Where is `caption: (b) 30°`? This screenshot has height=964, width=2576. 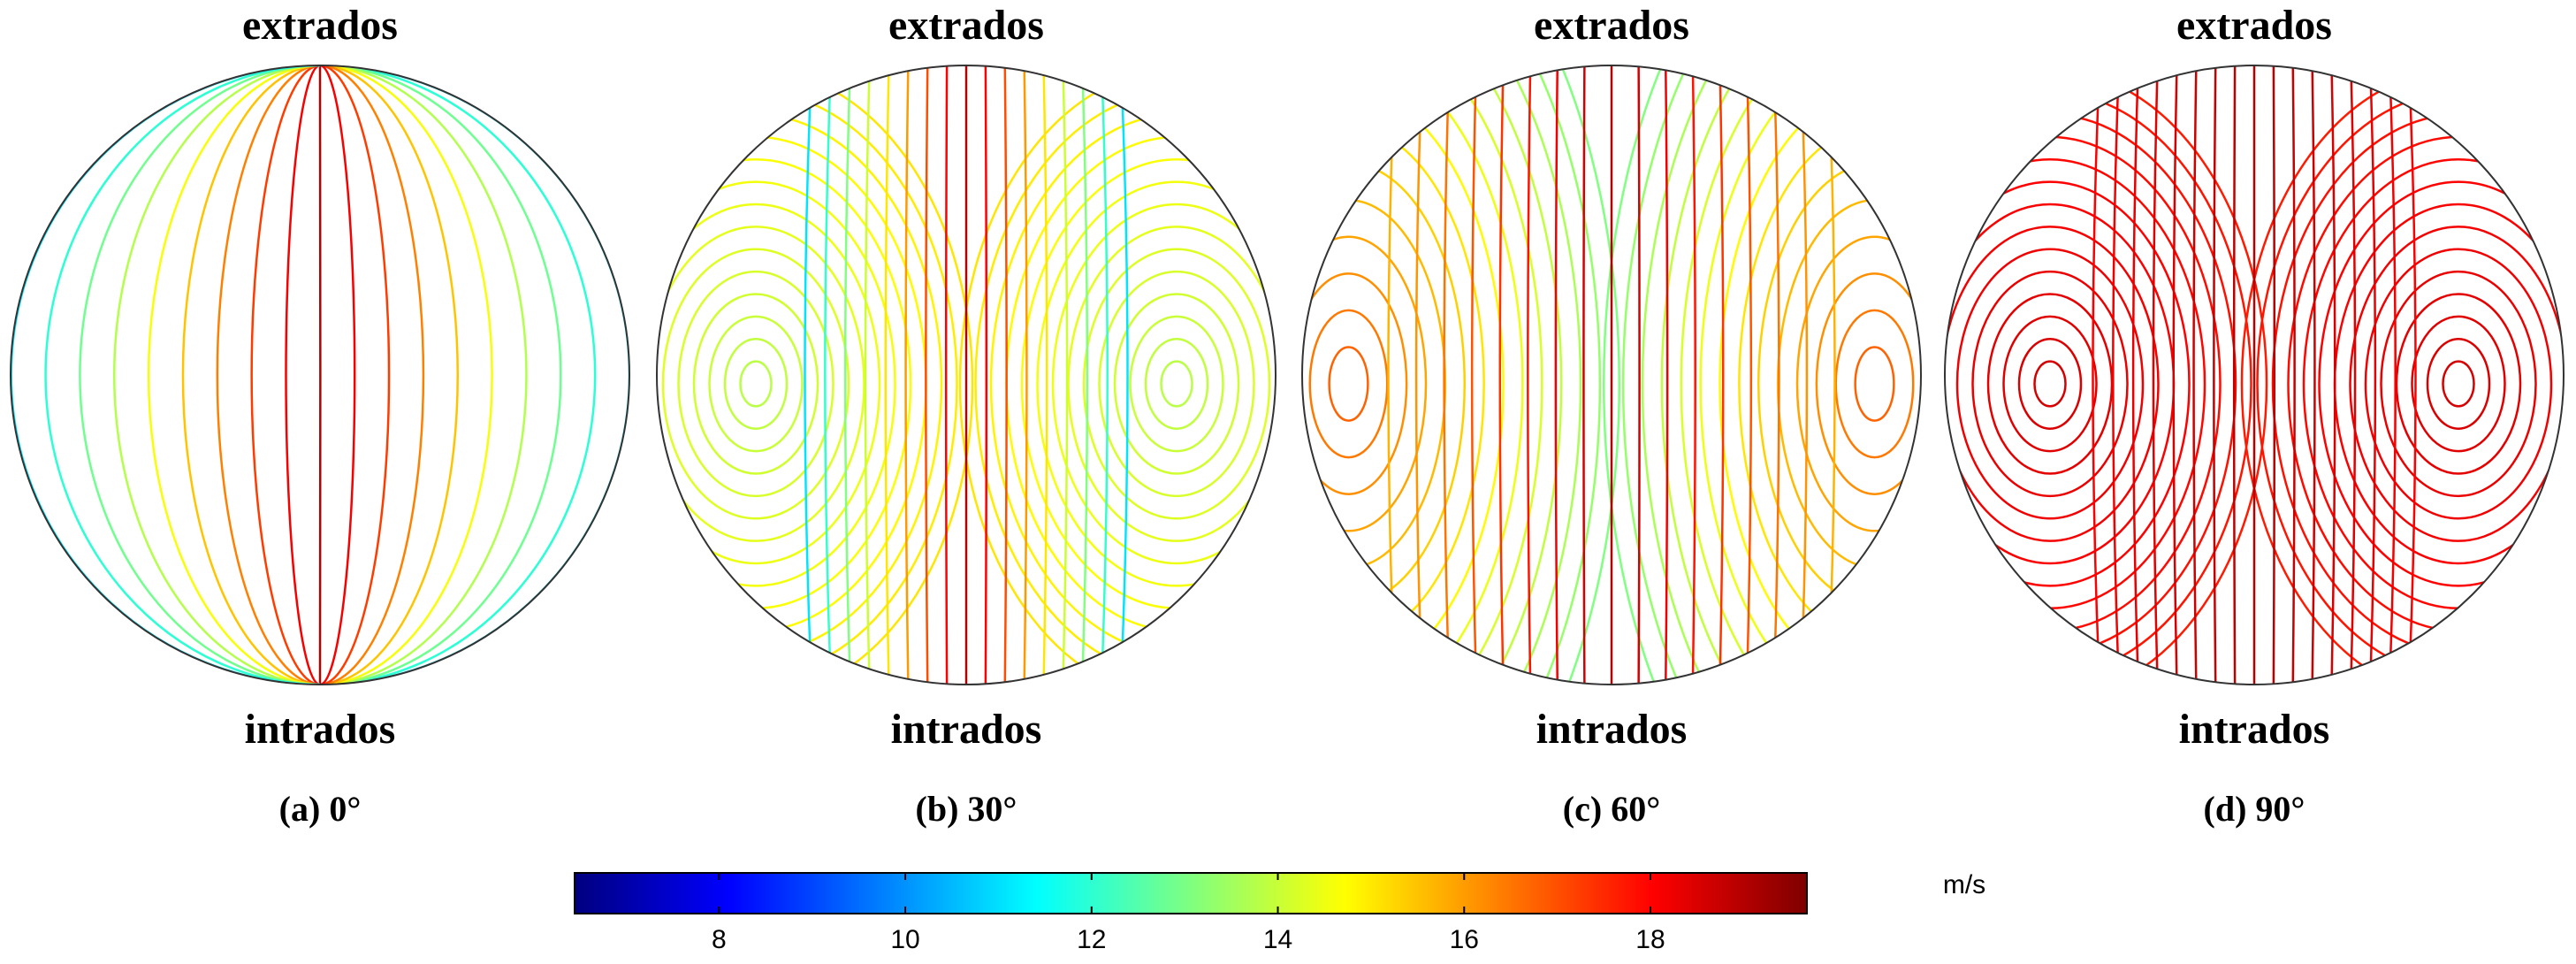 caption: (b) 30° is located at coordinates (966, 809).